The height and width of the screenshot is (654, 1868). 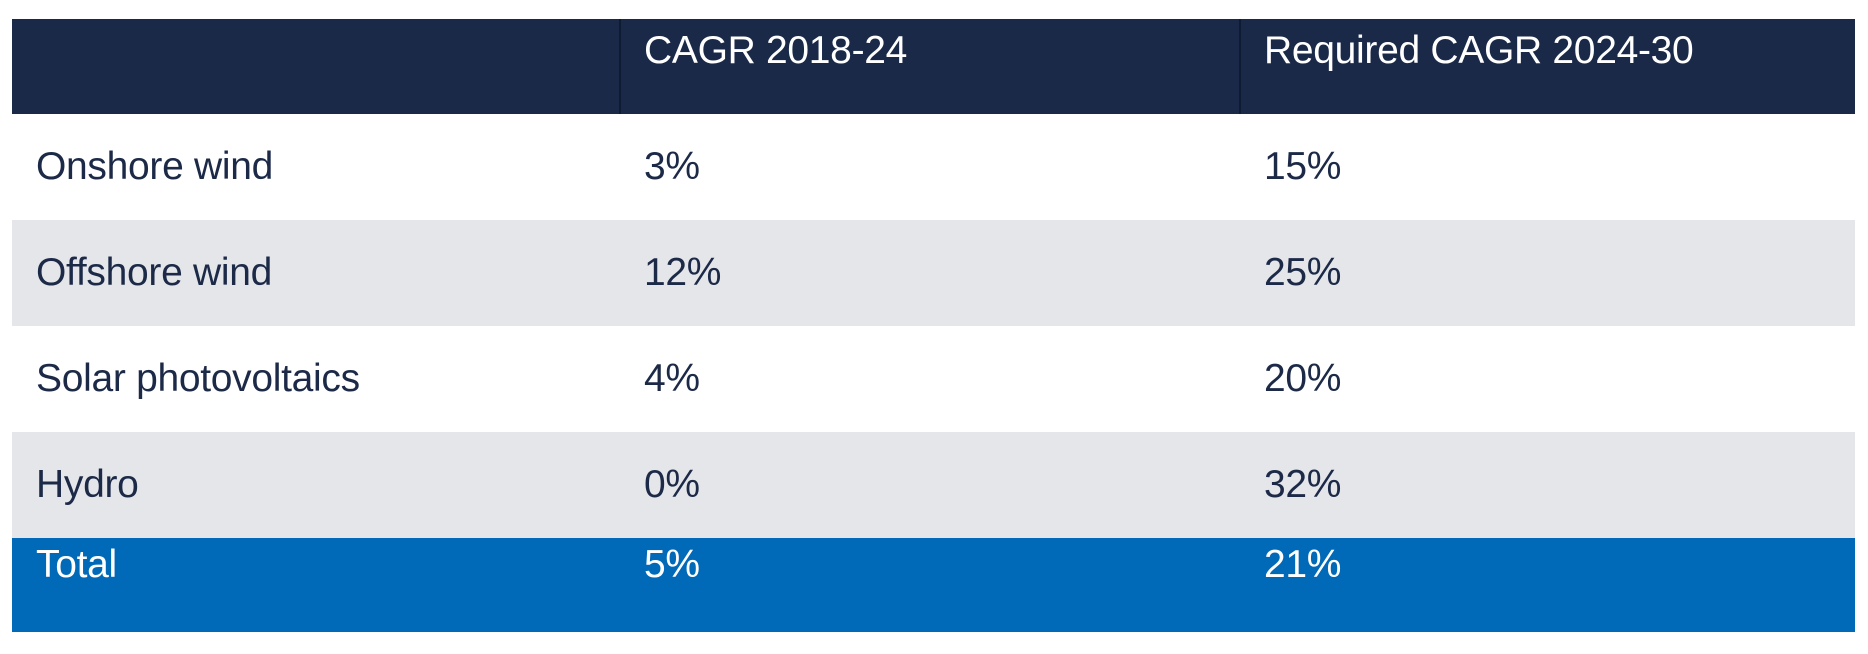 I want to click on row-label: Offshore wind, so click(x=154, y=272).